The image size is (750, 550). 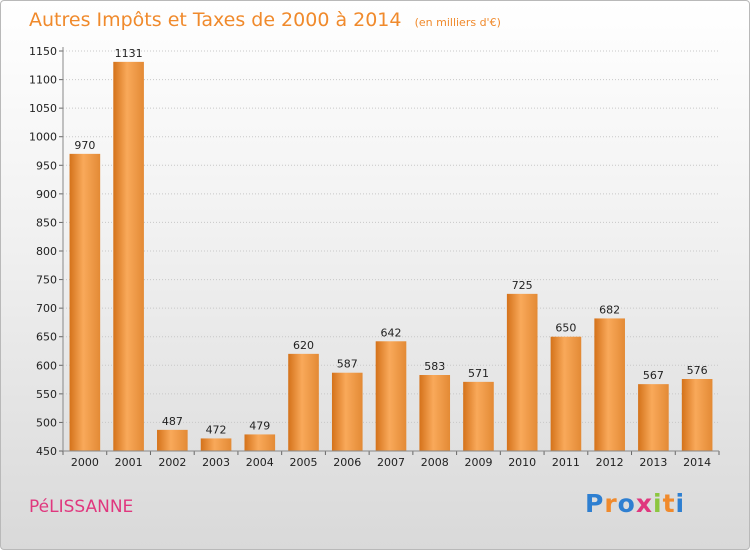 What do you see at coordinates (46, 422) in the screenshot?
I see `y-tick-label: 500` at bounding box center [46, 422].